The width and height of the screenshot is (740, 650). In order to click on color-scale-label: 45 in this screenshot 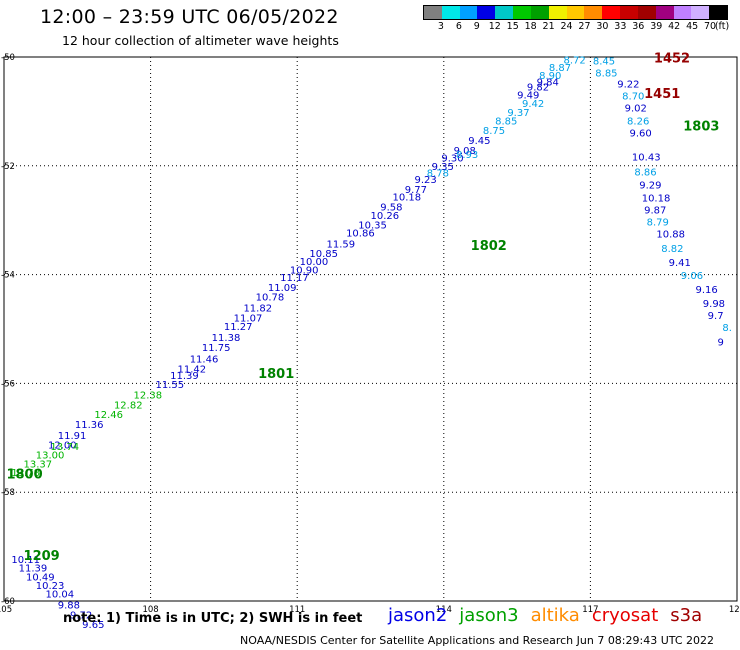, I will do `click(692, 26)`.